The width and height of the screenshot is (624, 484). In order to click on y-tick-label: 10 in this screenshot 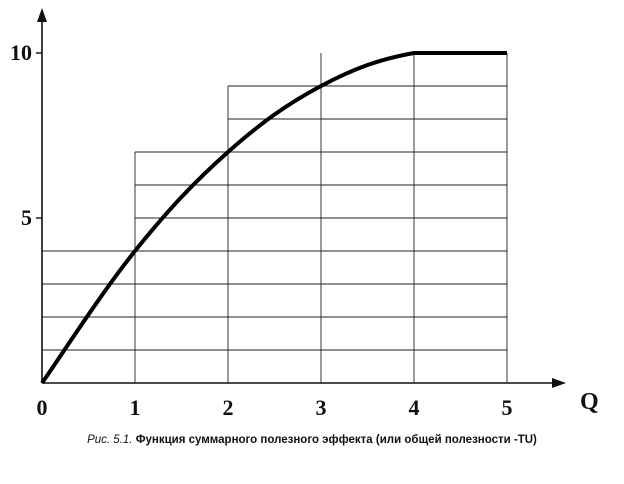, I will do `click(21, 52)`.